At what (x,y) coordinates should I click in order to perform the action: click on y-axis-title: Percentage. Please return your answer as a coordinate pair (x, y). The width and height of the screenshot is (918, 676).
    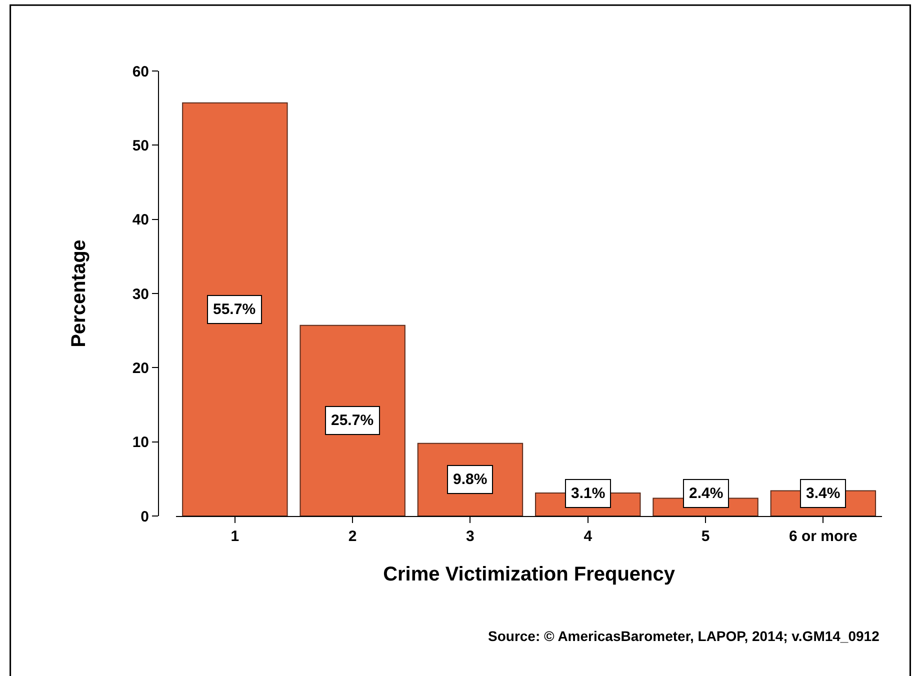
    Looking at the image, I should click on (79, 294).